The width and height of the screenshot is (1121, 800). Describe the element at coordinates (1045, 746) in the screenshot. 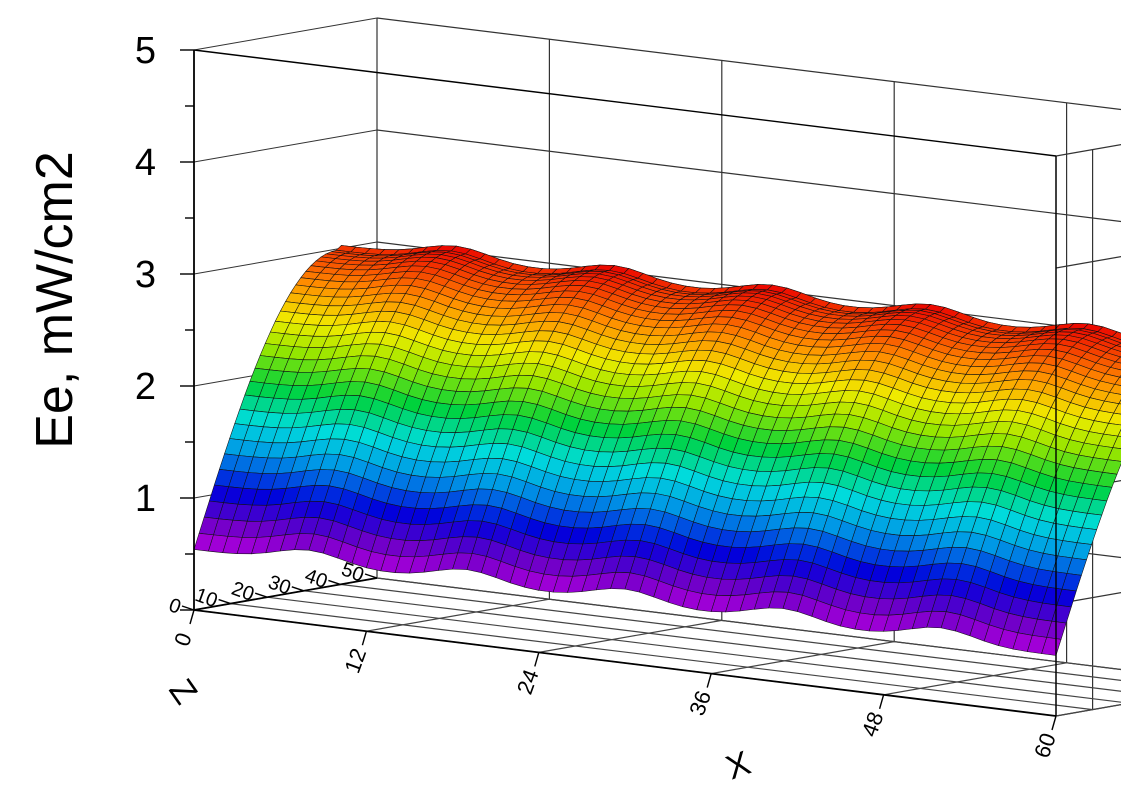

I see `x-tick-label: 60` at that location.